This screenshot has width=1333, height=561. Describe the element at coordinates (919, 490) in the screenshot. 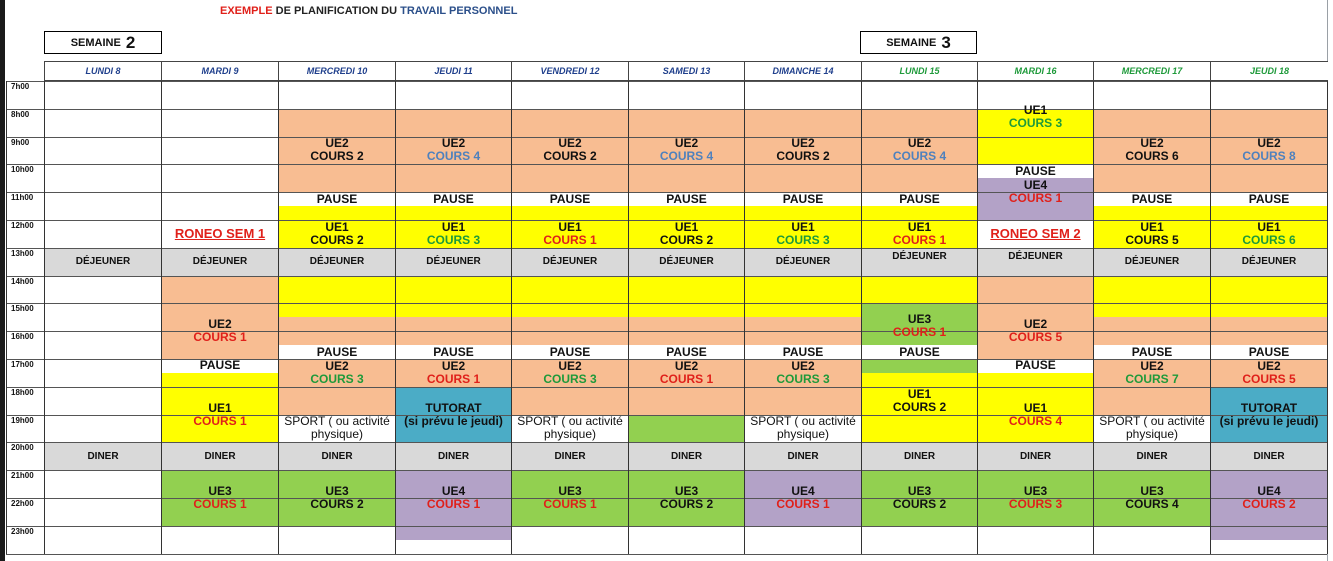

I see `cell-line-title: UE3` at that location.